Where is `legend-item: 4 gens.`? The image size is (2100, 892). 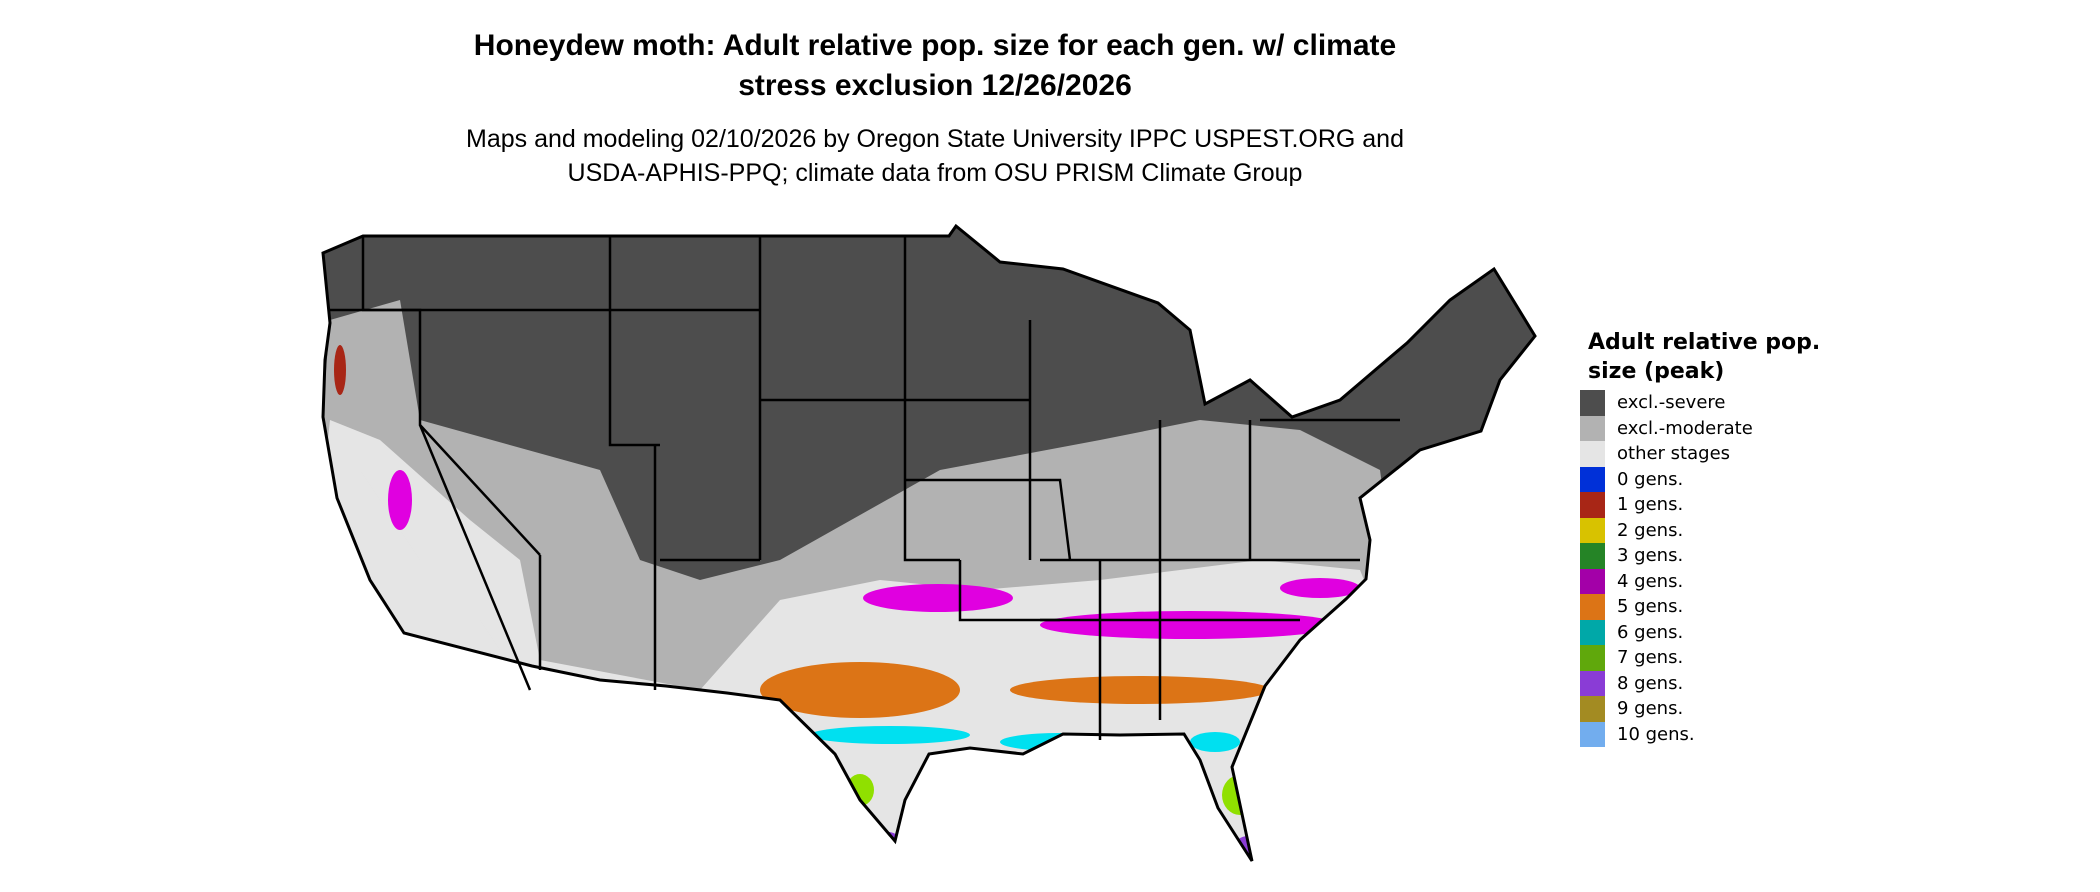
legend-item: 4 gens. is located at coordinates (1704, 581).